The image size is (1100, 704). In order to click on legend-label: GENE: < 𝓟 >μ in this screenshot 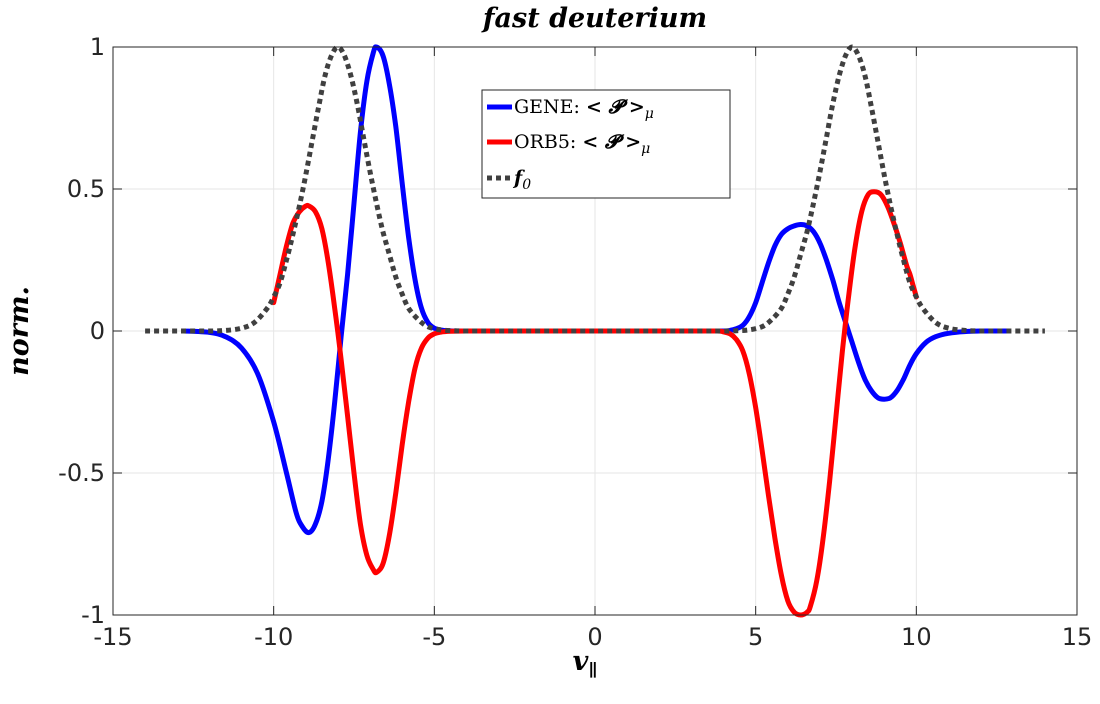, I will do `click(584, 109)`.